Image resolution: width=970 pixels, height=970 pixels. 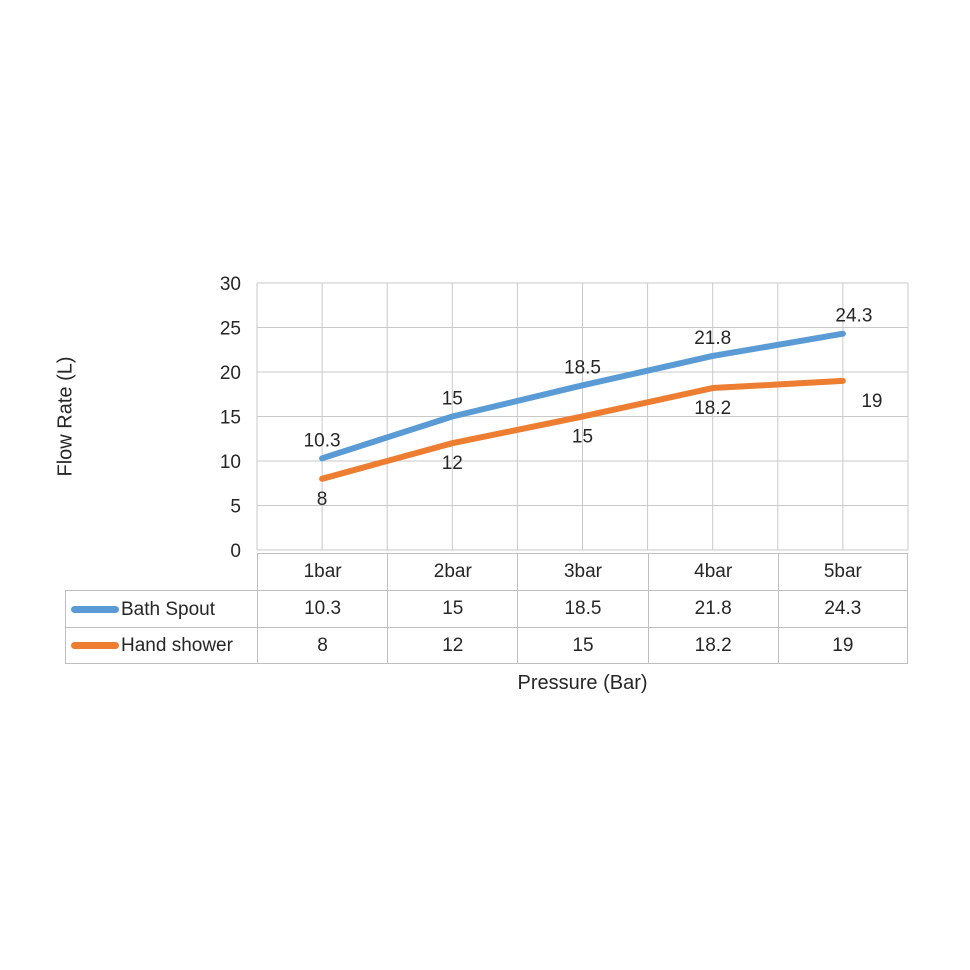 What do you see at coordinates (322, 499) in the screenshot?
I see `data-label-hand-shower: 8` at bounding box center [322, 499].